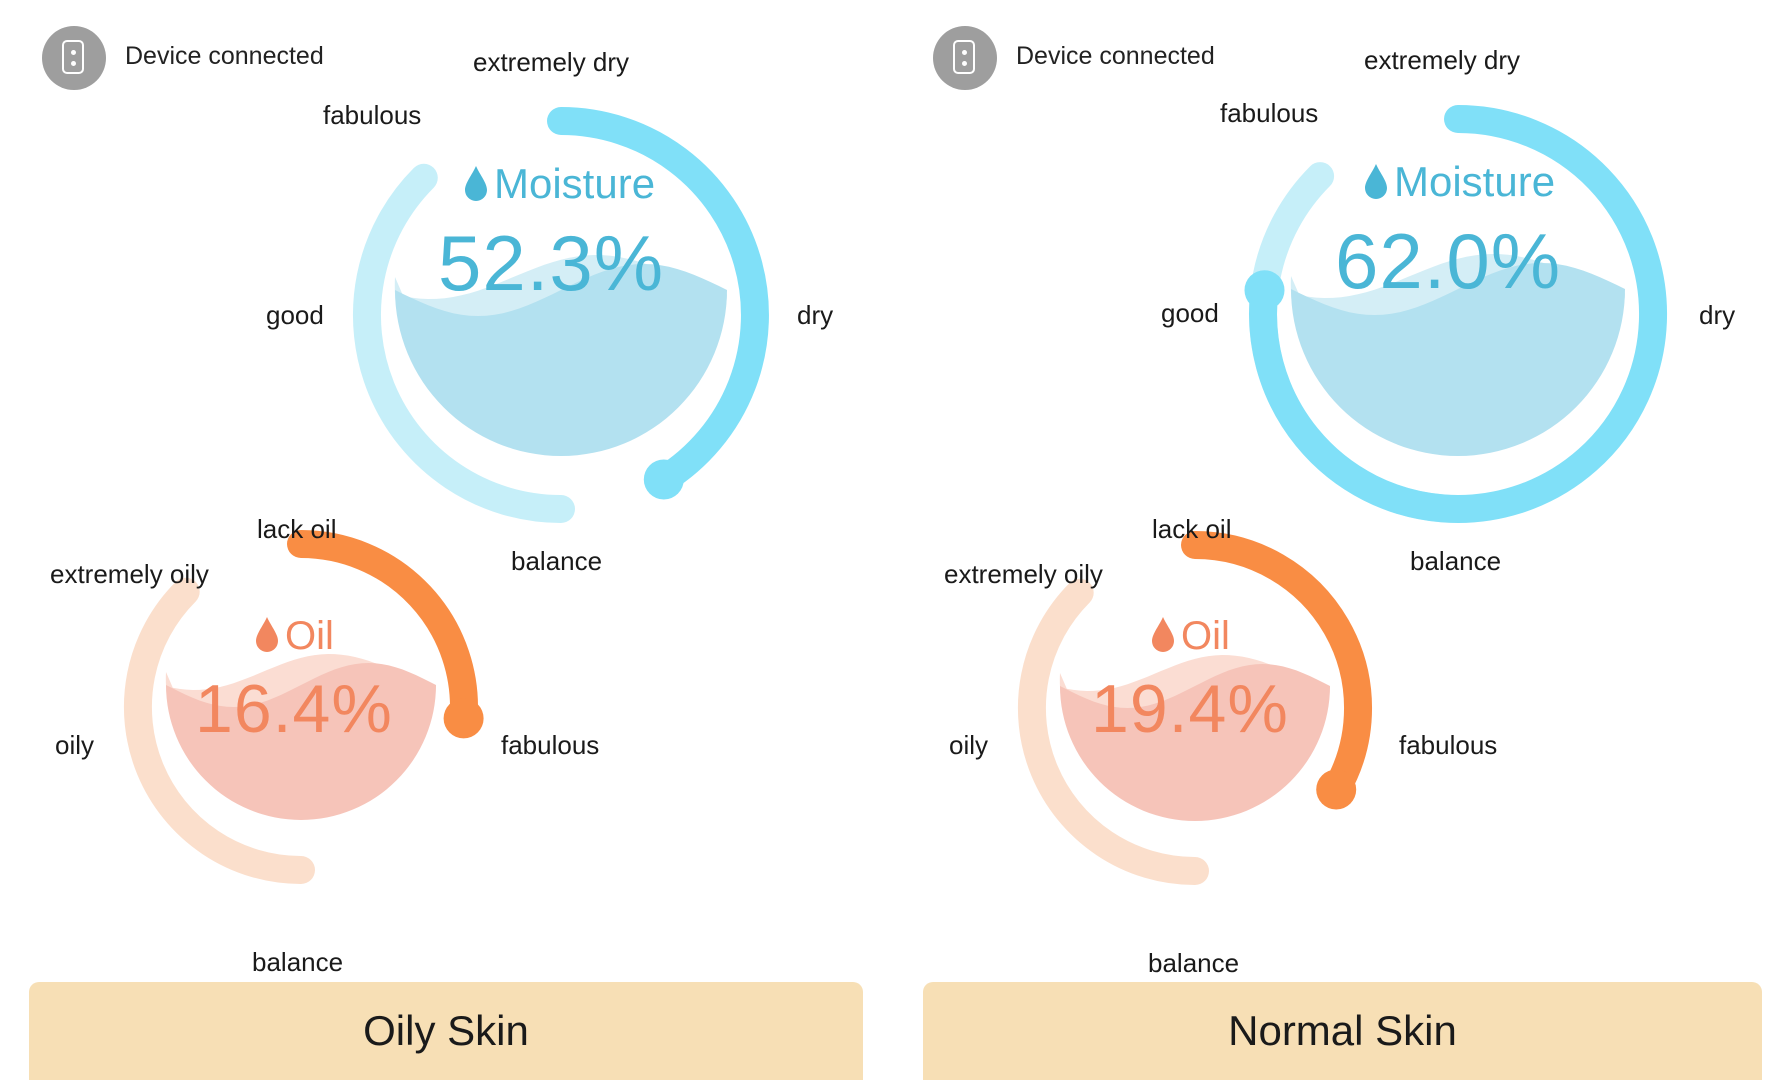 The width and height of the screenshot is (1783, 1080). I want to click on skin-type-button: Oily Skin, so click(446, 1031).